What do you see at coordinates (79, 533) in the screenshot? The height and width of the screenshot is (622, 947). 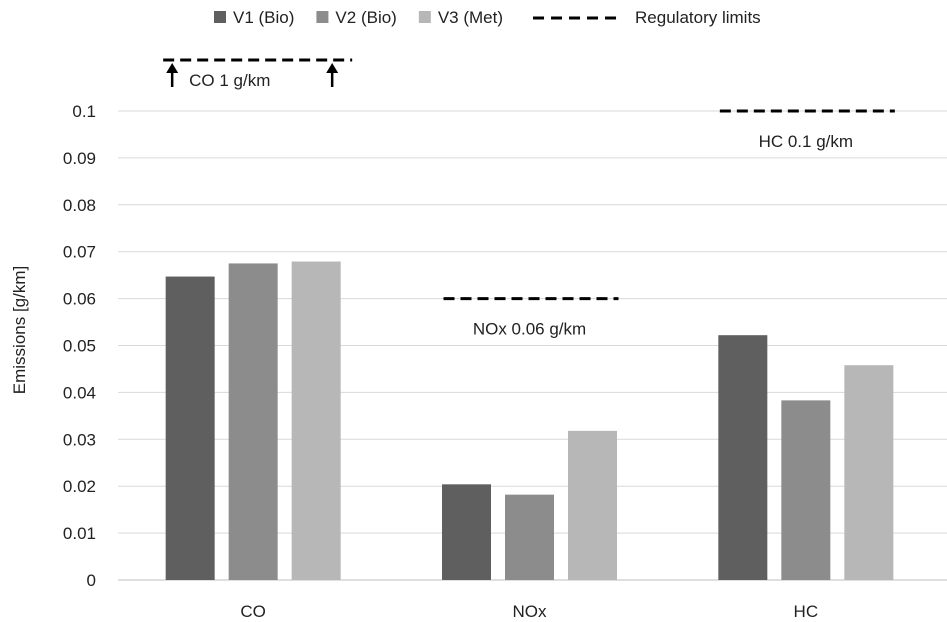 I see `y-tick-label: 0.01` at bounding box center [79, 533].